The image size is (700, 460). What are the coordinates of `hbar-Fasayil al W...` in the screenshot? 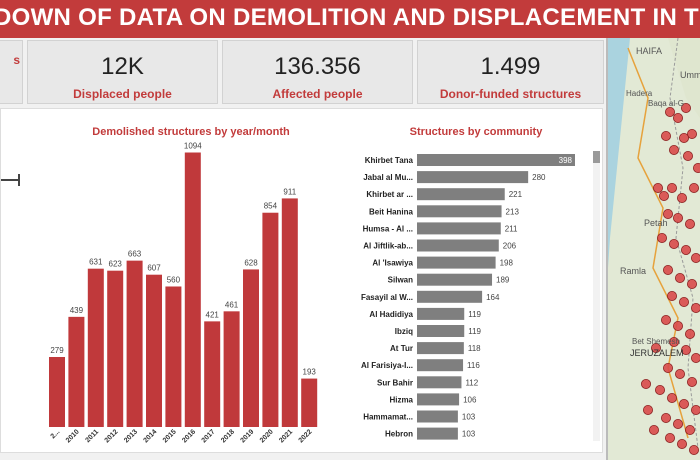 It's located at (450, 296).